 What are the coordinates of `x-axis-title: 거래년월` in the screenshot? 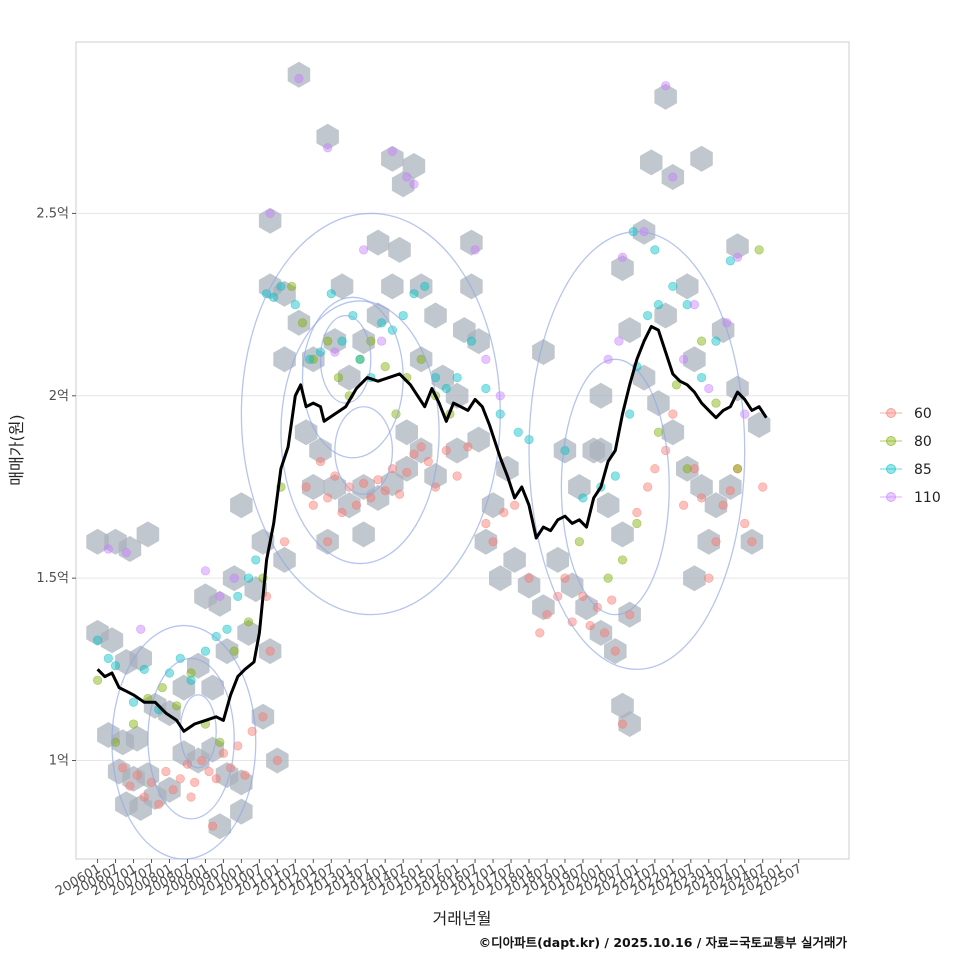 It's located at (462, 918).